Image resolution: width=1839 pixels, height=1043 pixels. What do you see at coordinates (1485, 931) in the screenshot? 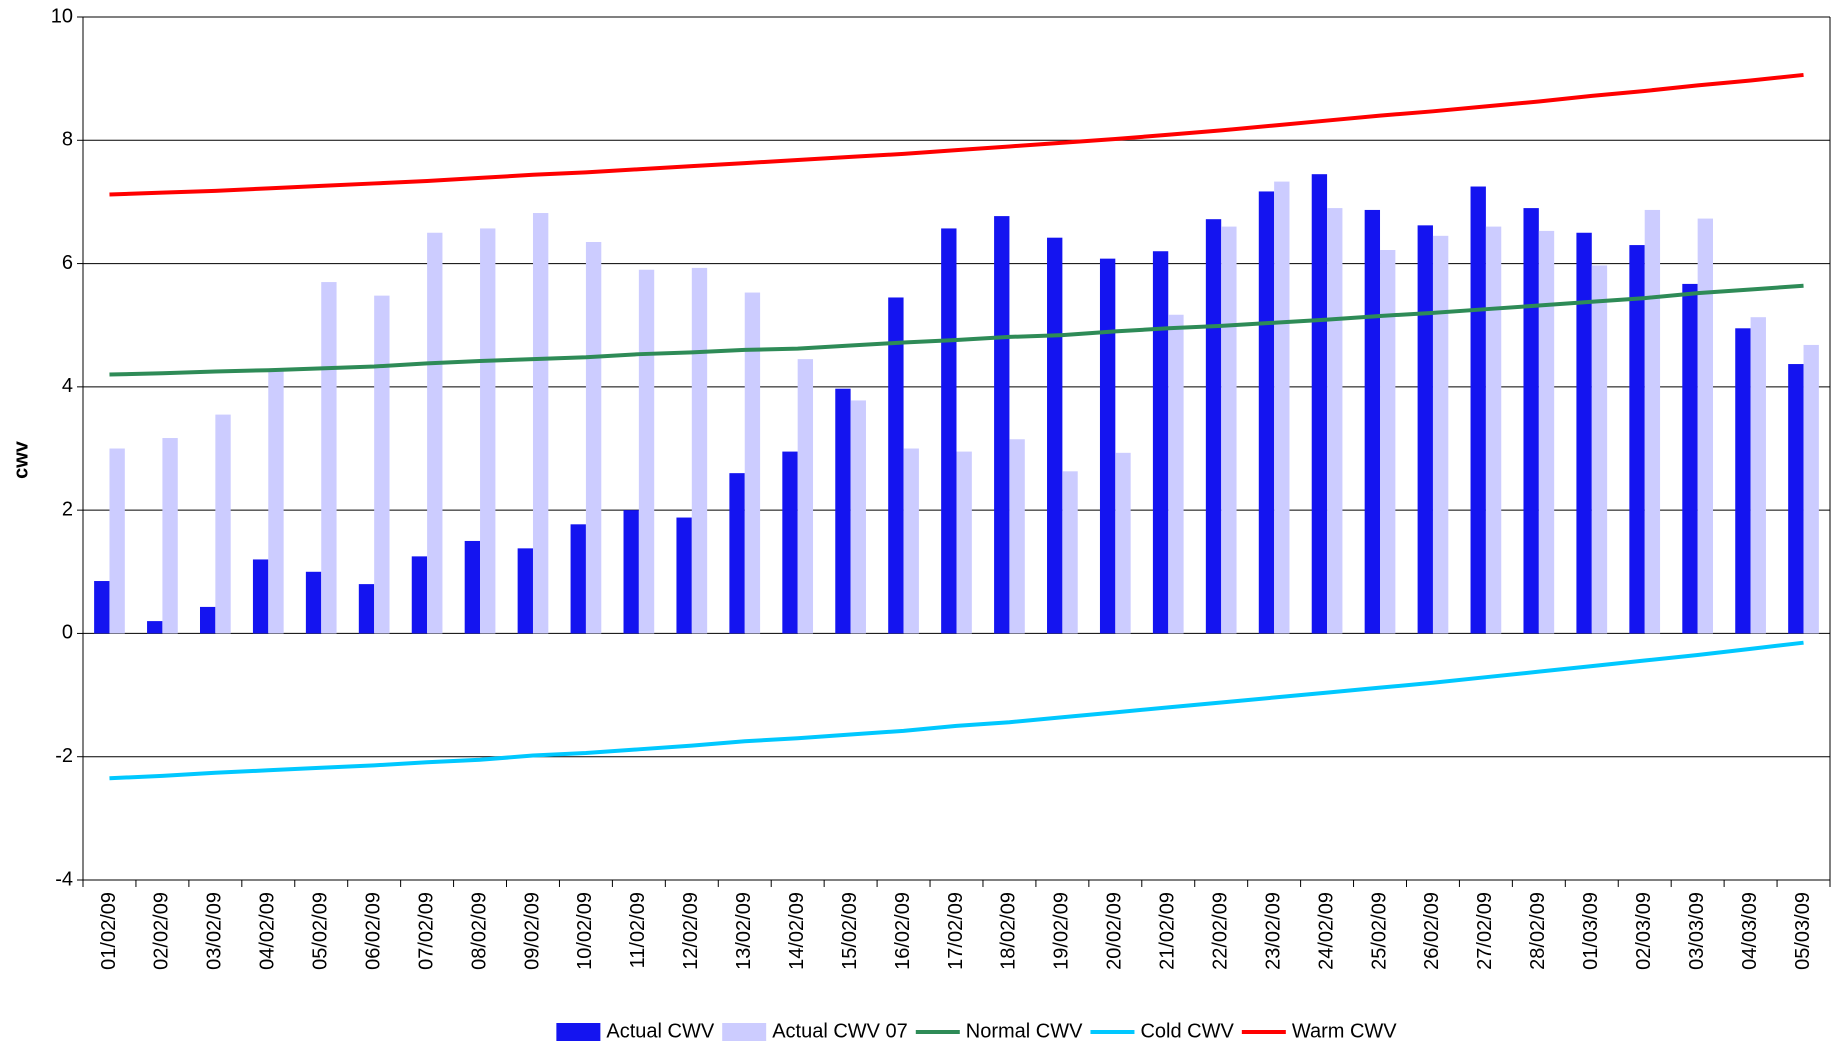
I see `x-tick-label: 27/02/09` at bounding box center [1485, 931].